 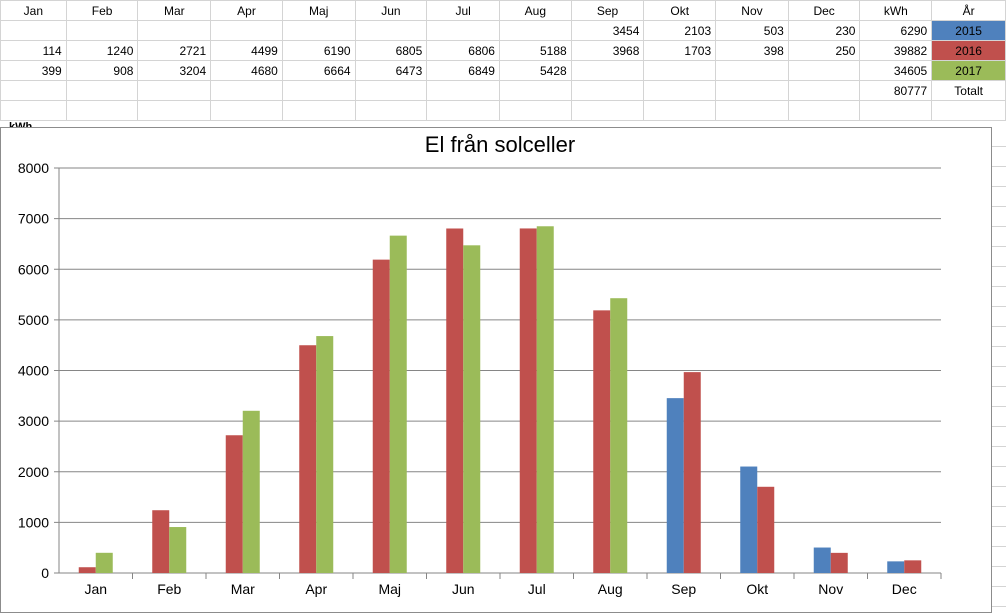 What do you see at coordinates (174, 50) in the screenshot?
I see `data-cell: 2721` at bounding box center [174, 50].